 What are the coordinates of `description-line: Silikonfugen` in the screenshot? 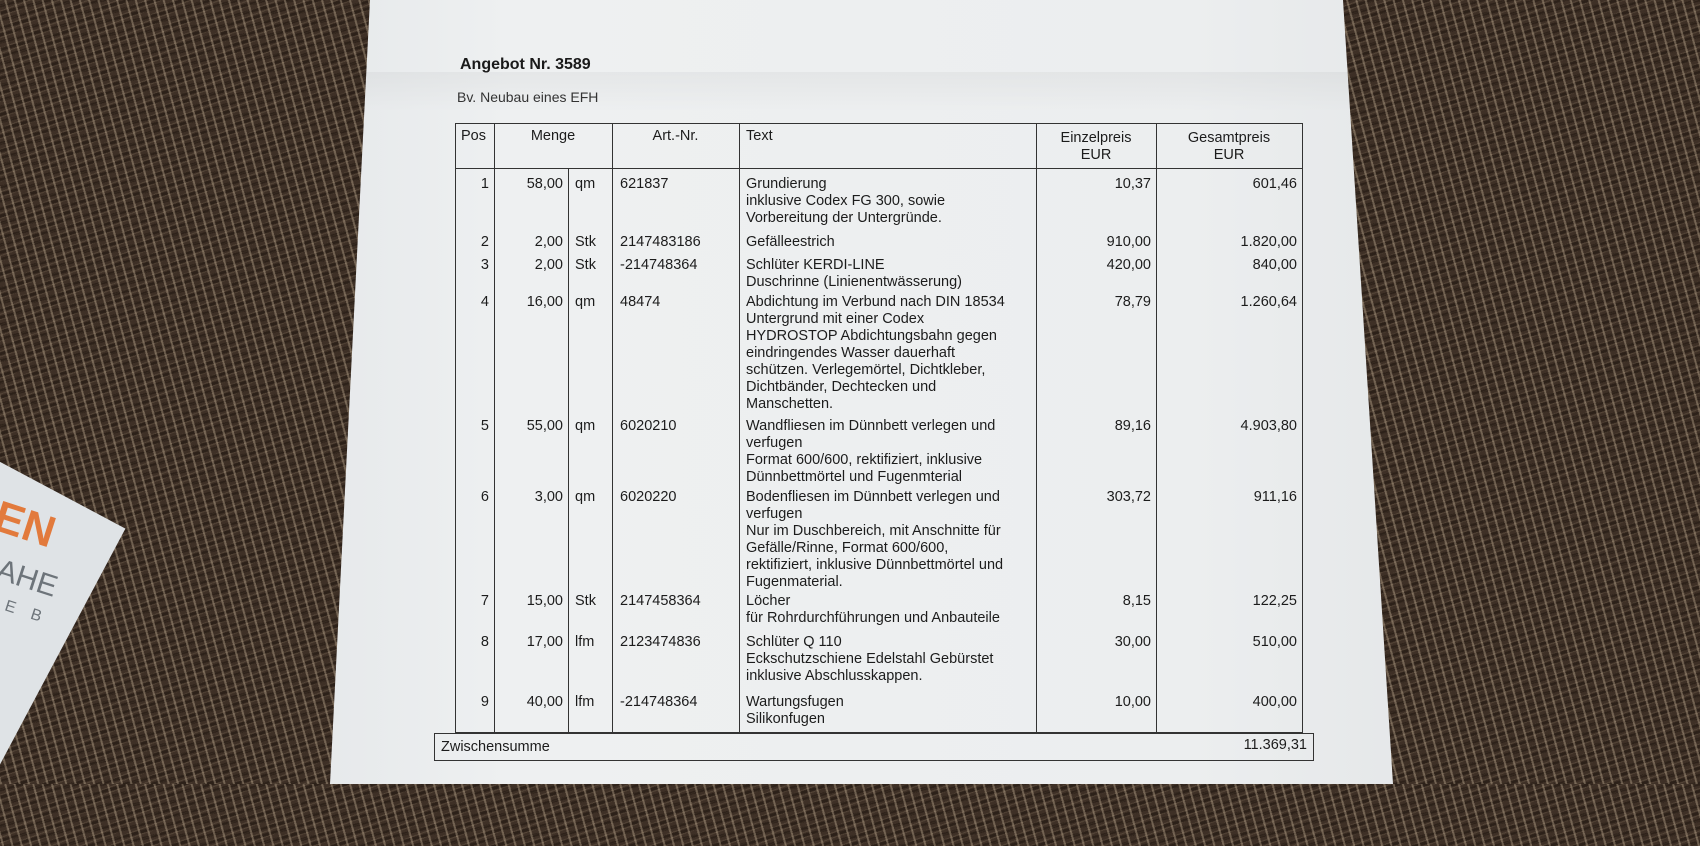 It's located at (785, 719).